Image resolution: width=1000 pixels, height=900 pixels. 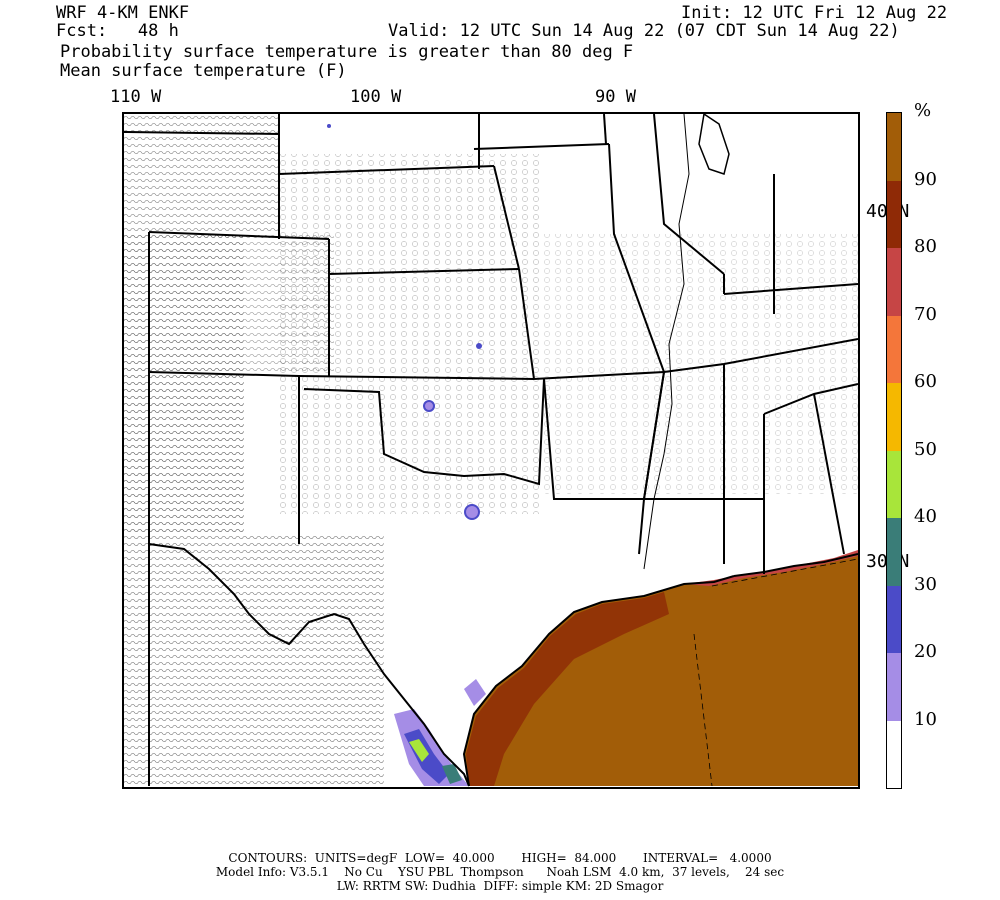 What do you see at coordinates (925, 246) in the screenshot?
I see `colorbar-level-label: 80` at bounding box center [925, 246].